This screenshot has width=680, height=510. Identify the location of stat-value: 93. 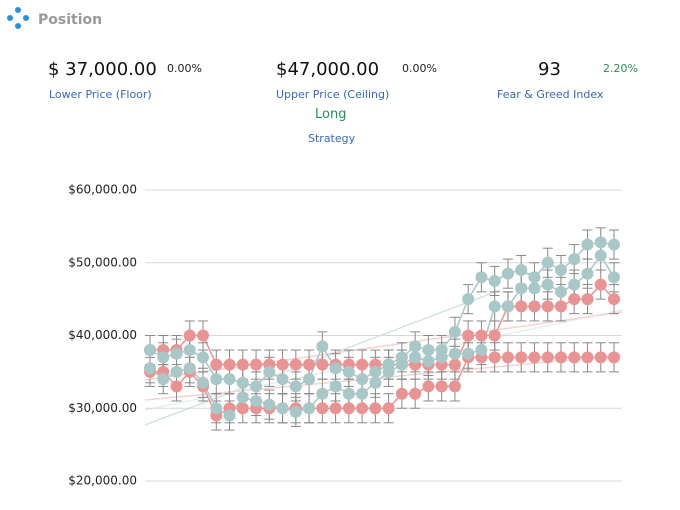
(549, 69).